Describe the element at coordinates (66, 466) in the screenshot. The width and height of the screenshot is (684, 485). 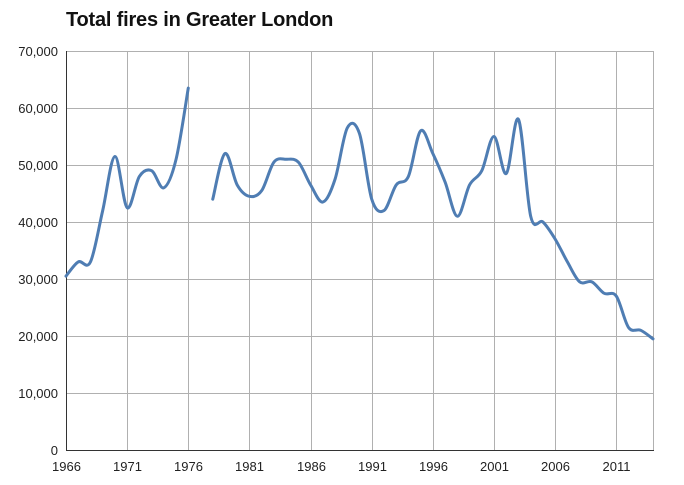
I see `x-tick-label: 1966` at that location.